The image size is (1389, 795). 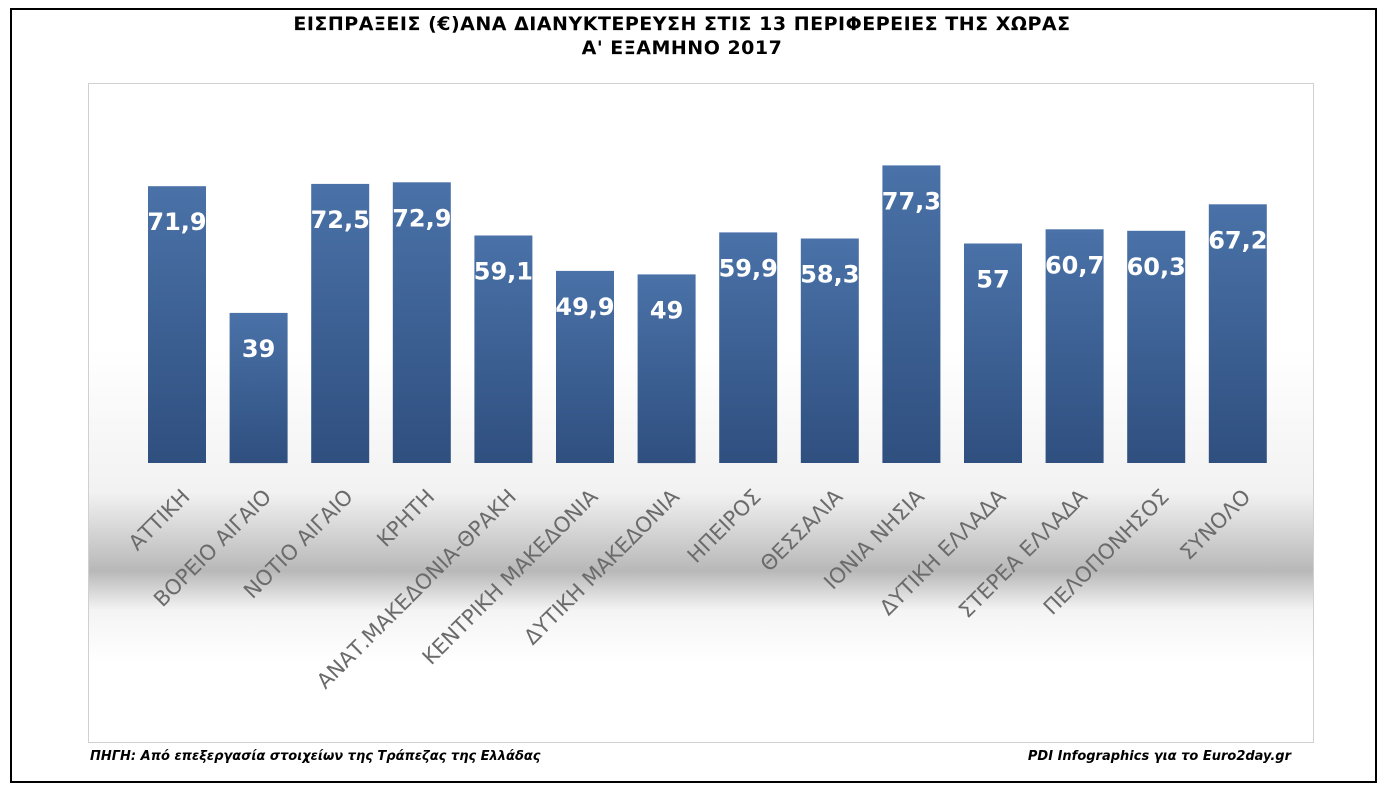 What do you see at coordinates (1074, 265) in the screenshot?
I see `bar-value-label-11: 60,7` at bounding box center [1074, 265].